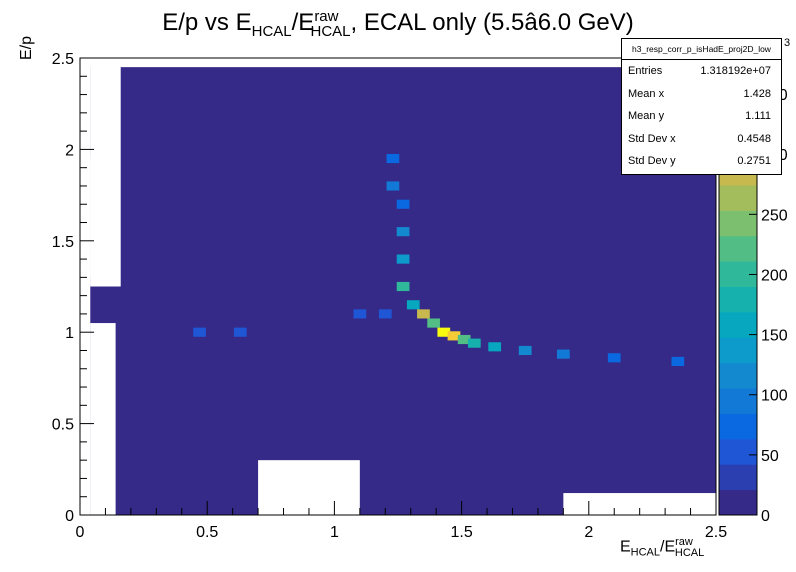  I want to click on x-tick-label: 2, so click(588, 532).